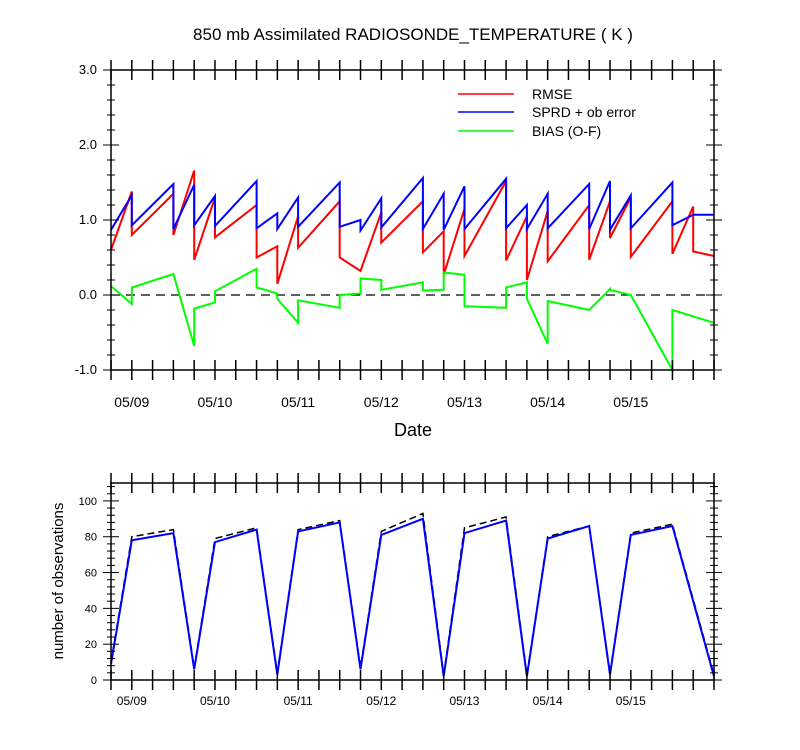  Describe the element at coordinates (412, 204) in the screenshot. I see `series-line-sprd-ob-error` at that location.